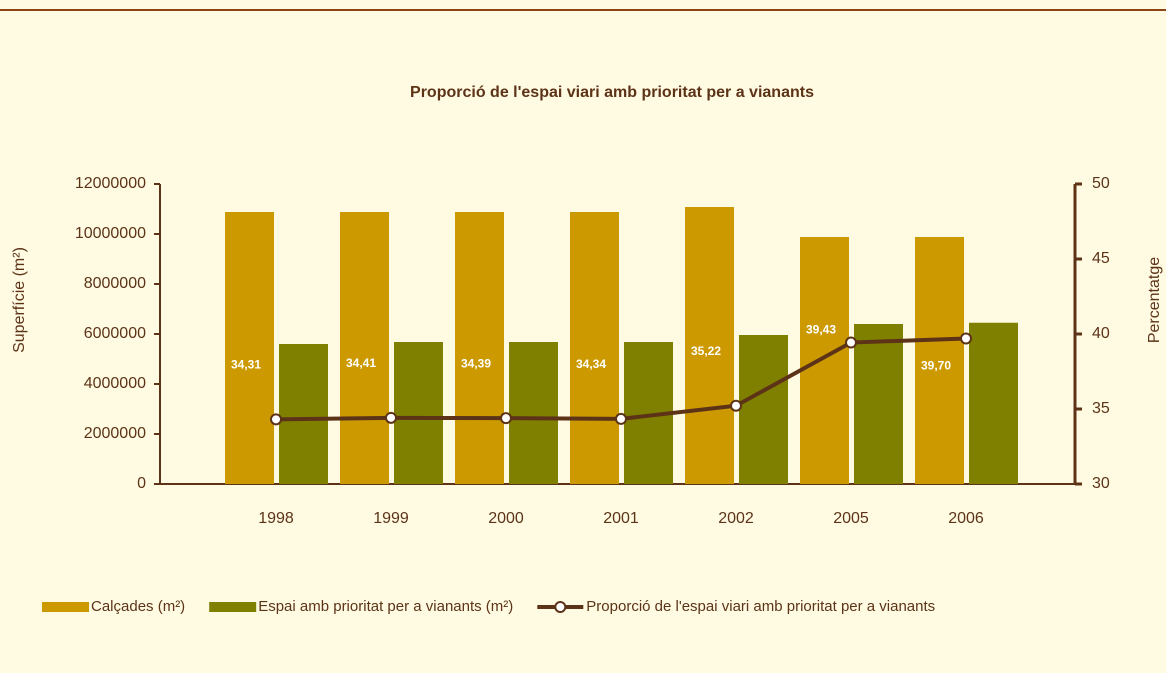 The width and height of the screenshot is (1166, 673). I want to click on x-tick-label: 2001, so click(621, 518).